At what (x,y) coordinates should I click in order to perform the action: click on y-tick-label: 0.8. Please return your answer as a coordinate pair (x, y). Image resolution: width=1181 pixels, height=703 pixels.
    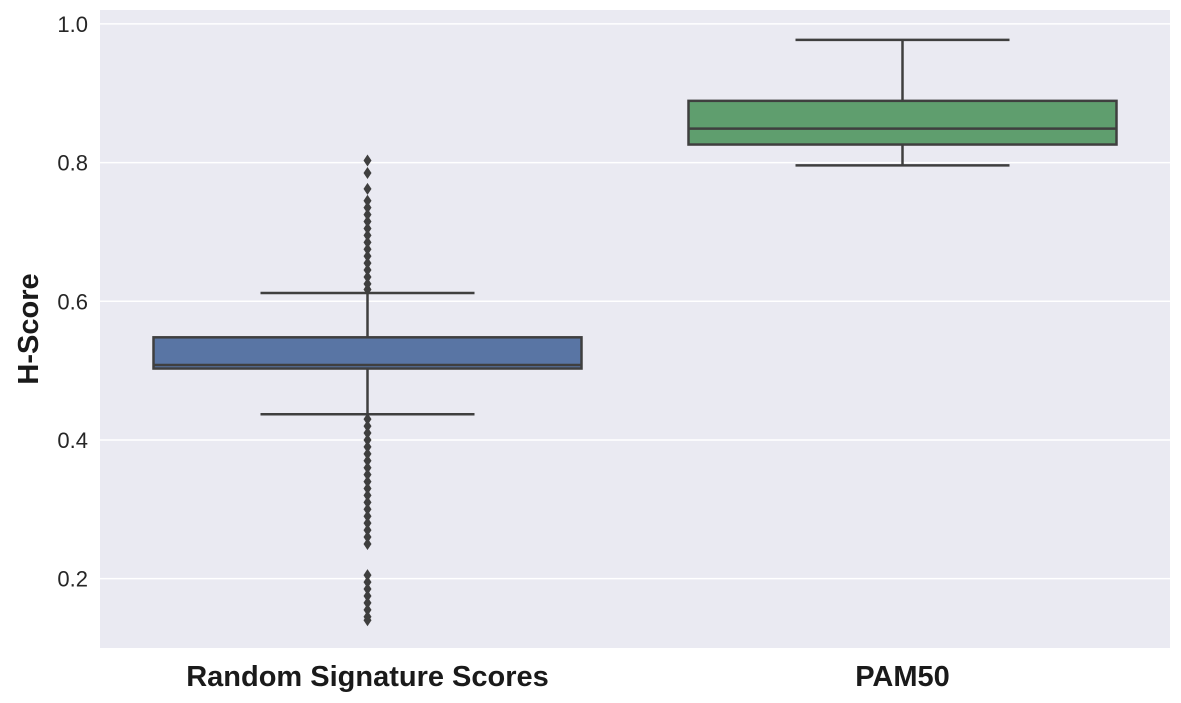
    Looking at the image, I should click on (72, 163).